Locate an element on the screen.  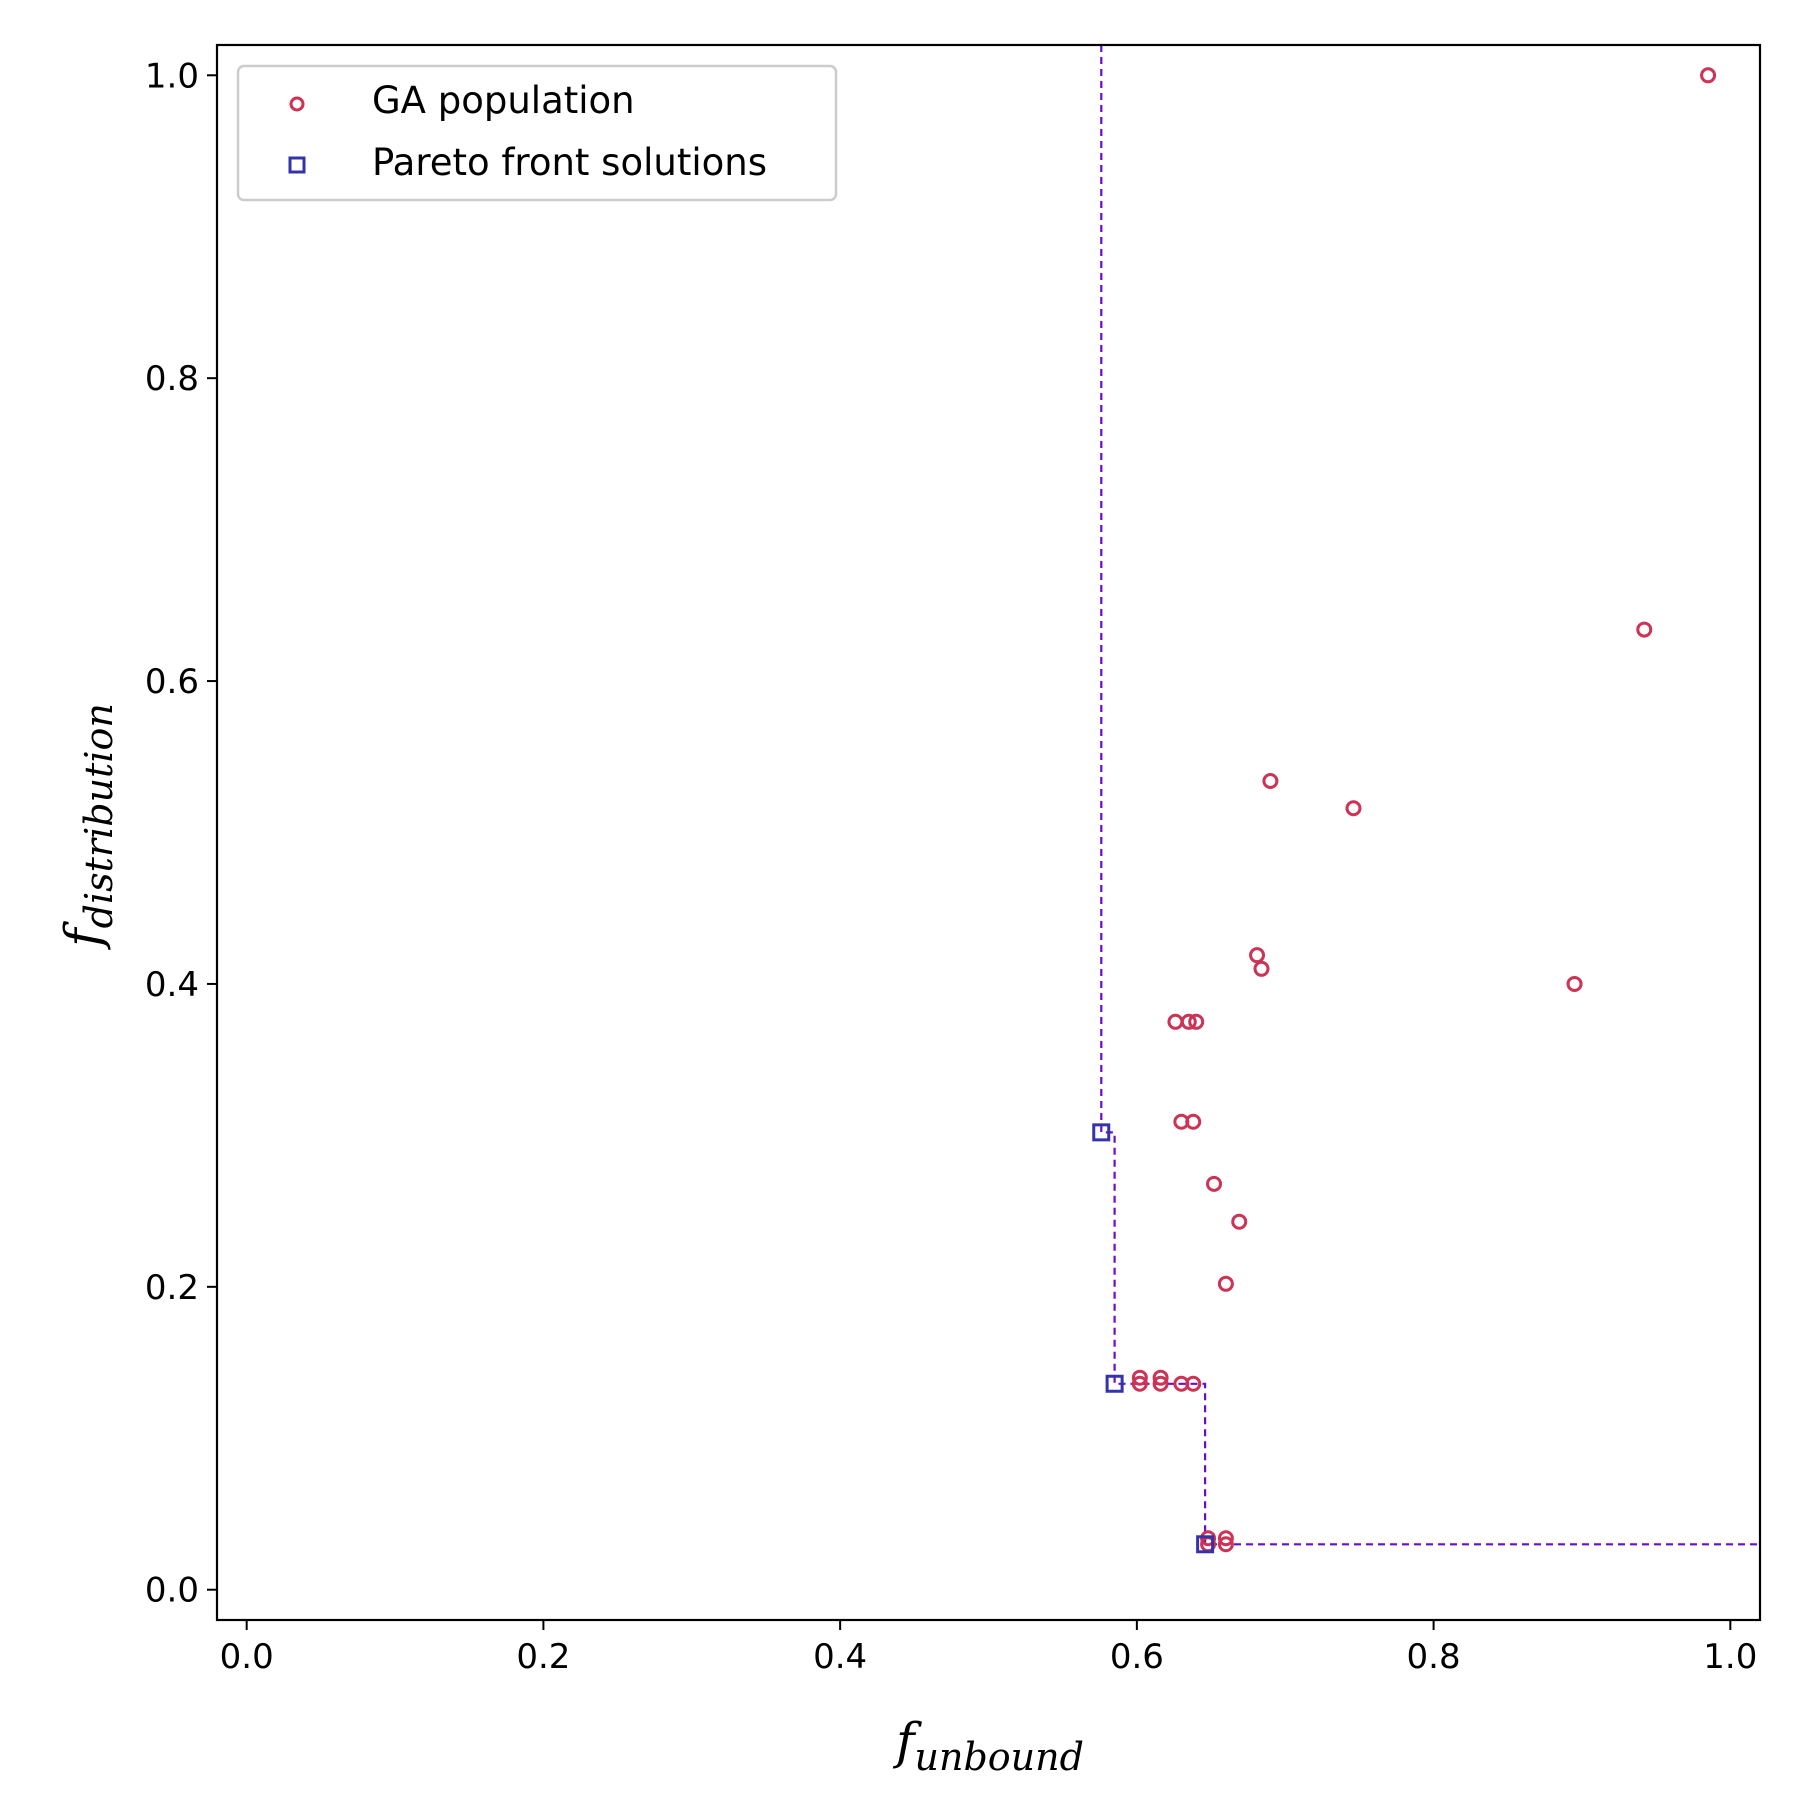
x-axis-label-sub: unbound is located at coordinates (999, 1757).